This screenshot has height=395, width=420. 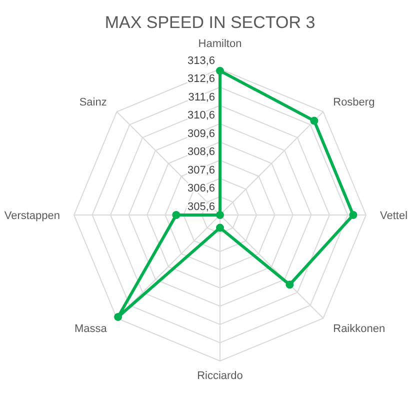 What do you see at coordinates (91, 328) in the screenshot?
I see `spoke-label: Massa` at bounding box center [91, 328].